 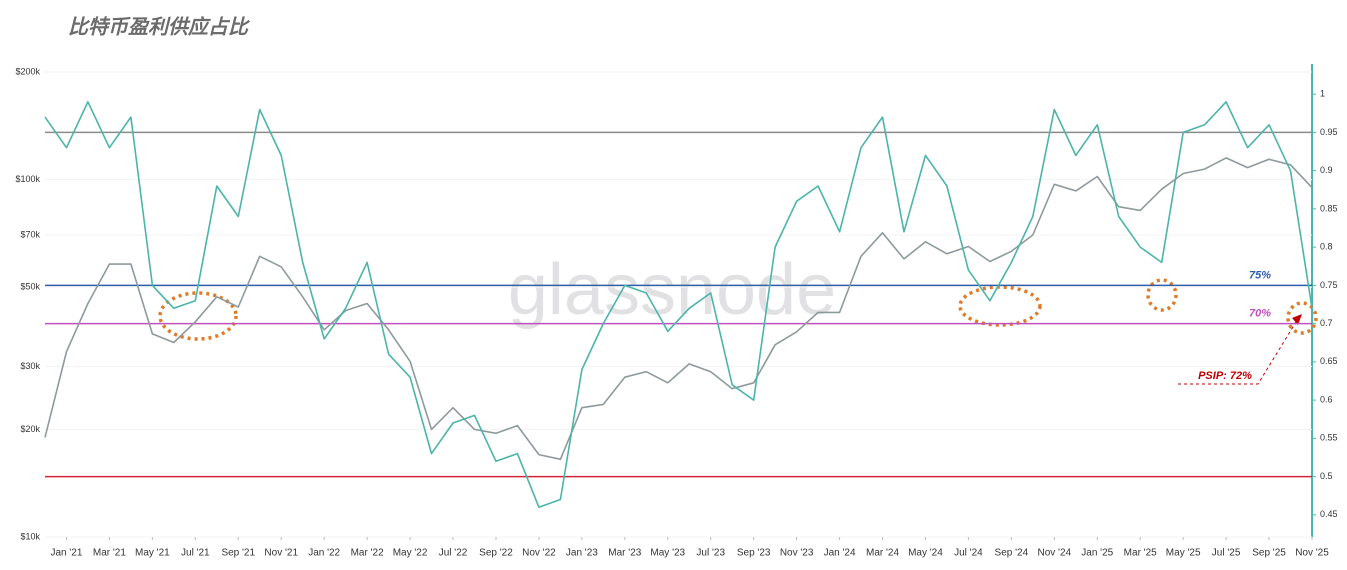 I want to click on x-tick-label: Sep '25, so click(x=1269, y=553).